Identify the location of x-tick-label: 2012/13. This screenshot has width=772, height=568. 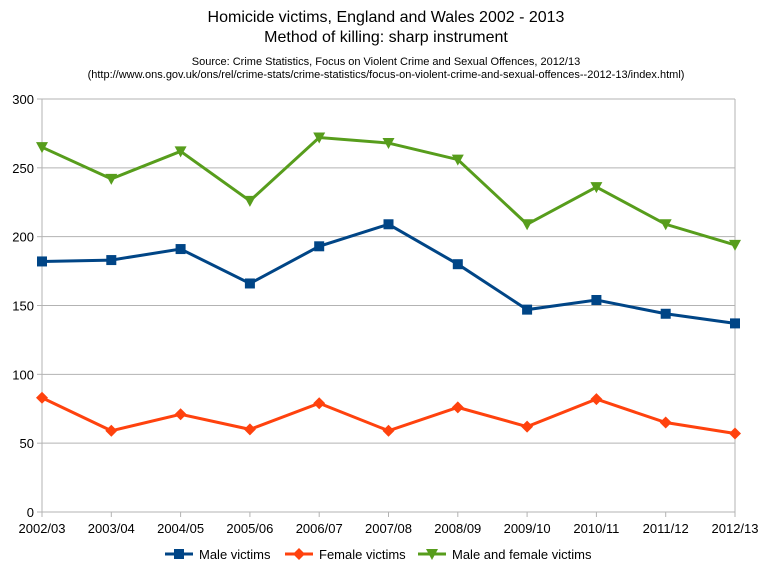
(735, 528).